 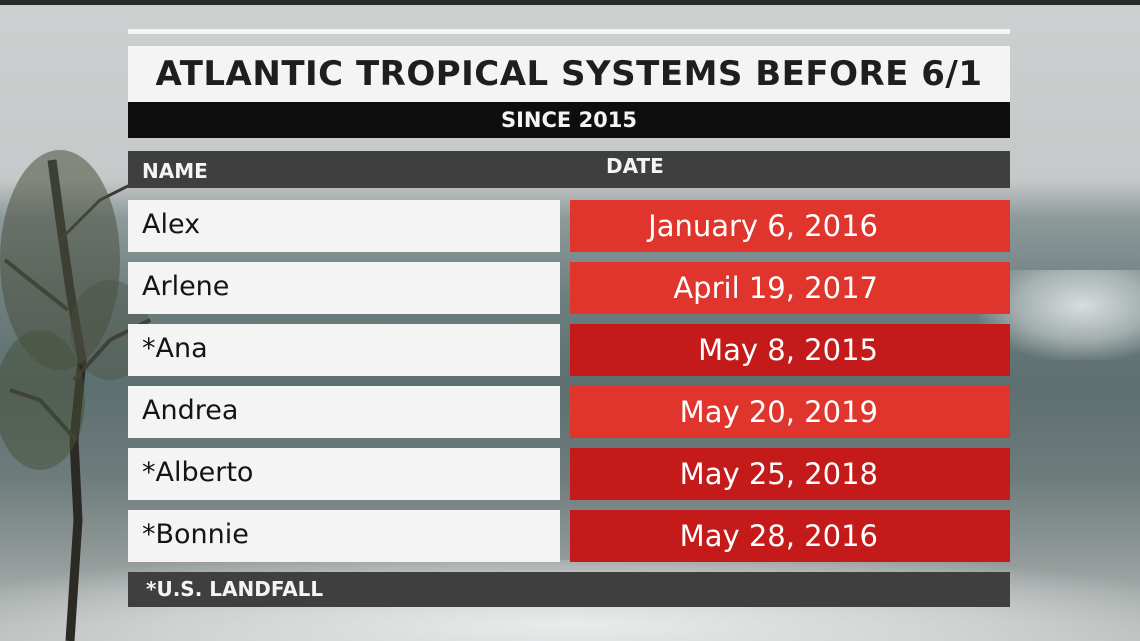 I want to click on graphic-subtitle: SINCE 2015, so click(x=569, y=120).